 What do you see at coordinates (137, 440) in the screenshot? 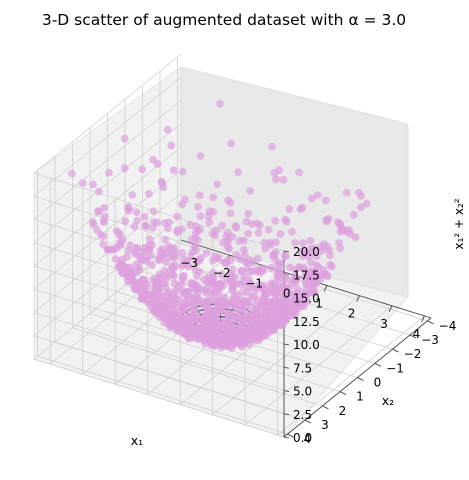
I see `x-axis-label: x₁` at bounding box center [137, 440].